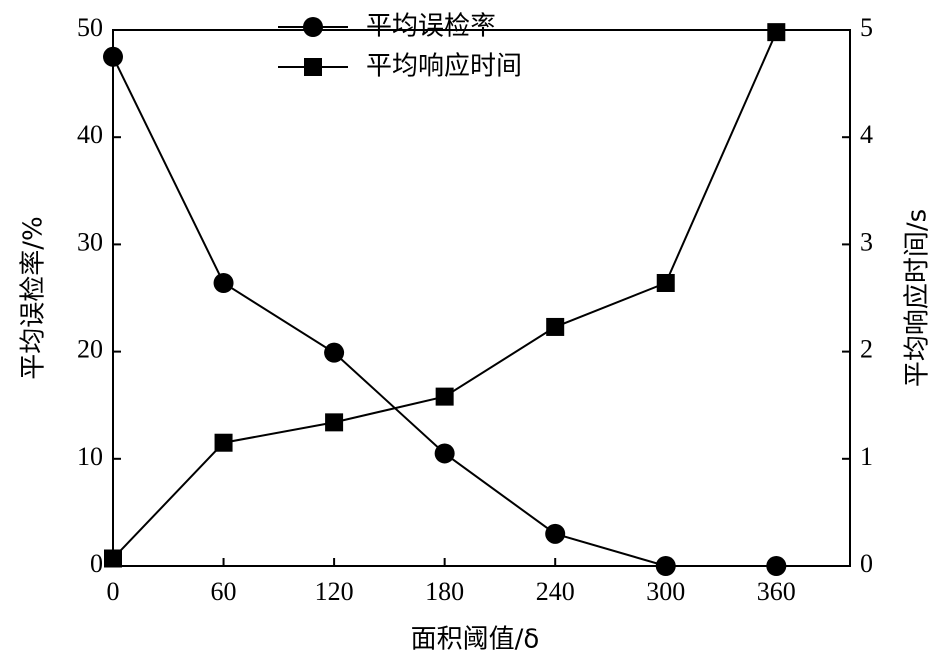  What do you see at coordinates (918, 298) in the screenshot?
I see `y2-axis-label: 平均响应时间/s` at bounding box center [918, 298].